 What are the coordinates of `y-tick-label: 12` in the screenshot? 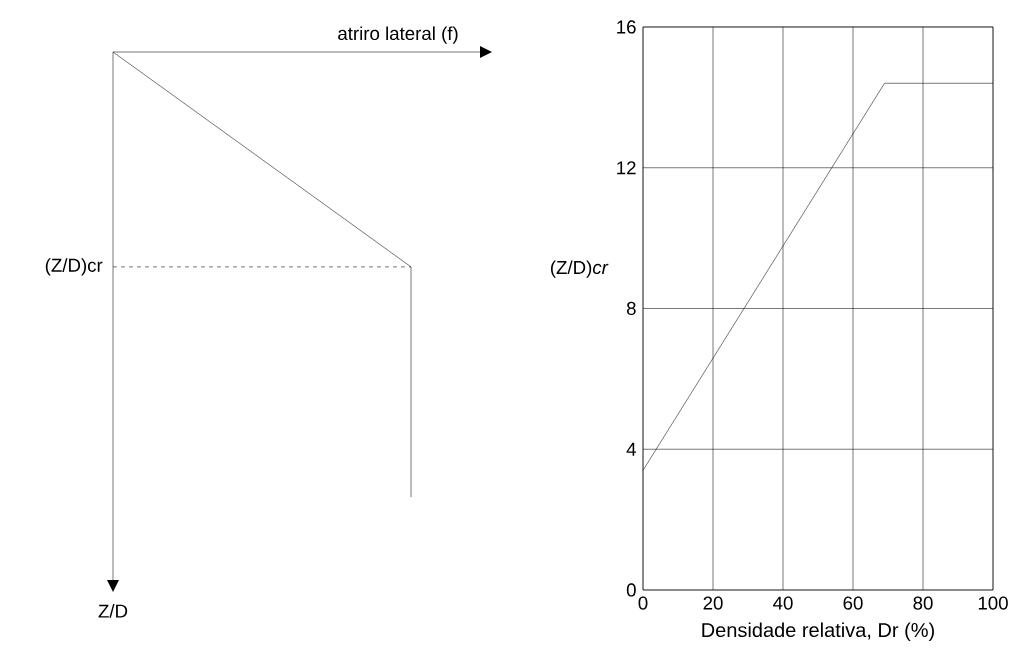 It's located at (626, 168).